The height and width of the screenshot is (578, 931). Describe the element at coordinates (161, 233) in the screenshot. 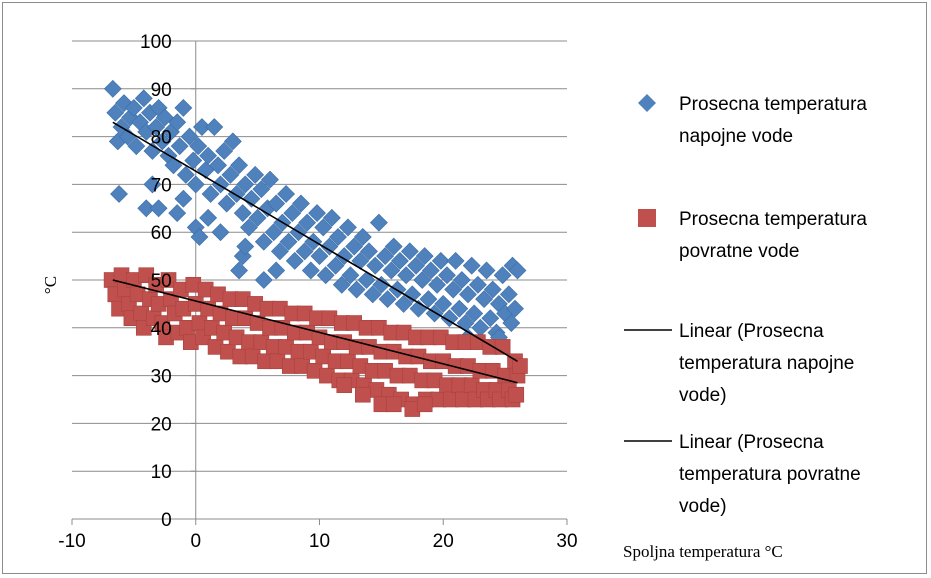

I see `y-tick-label: 60` at that location.